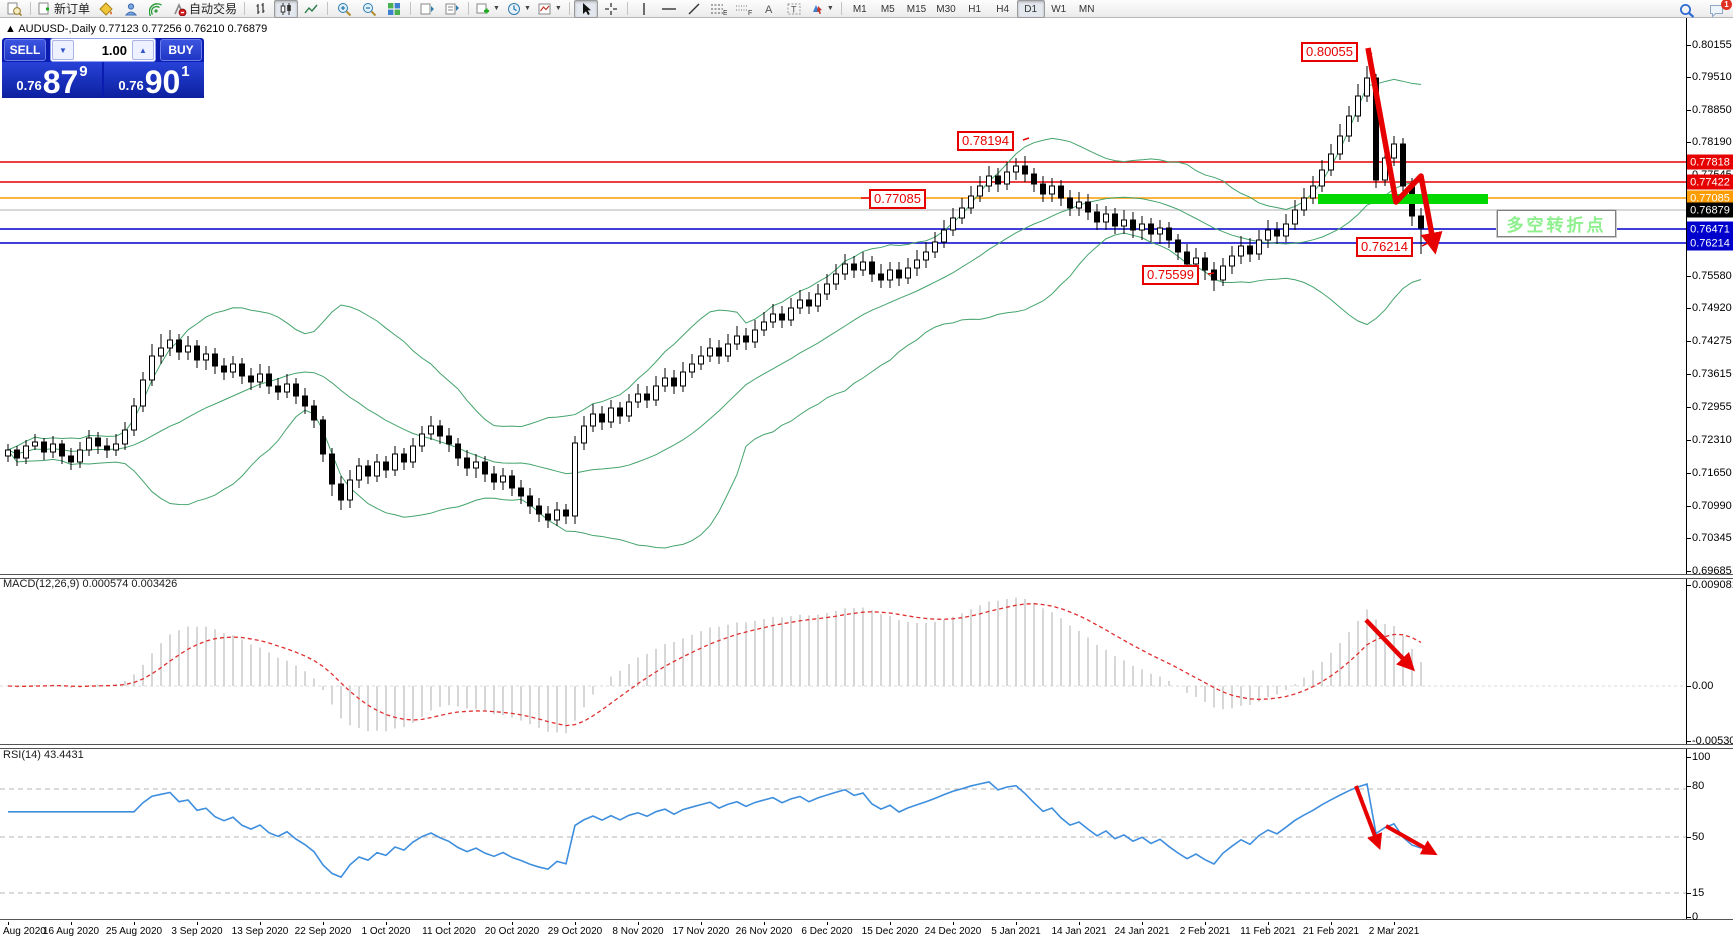 This screenshot has width=1733, height=940. What do you see at coordinates (519, 9) in the screenshot?
I see `periods-button: ▼` at bounding box center [519, 9].